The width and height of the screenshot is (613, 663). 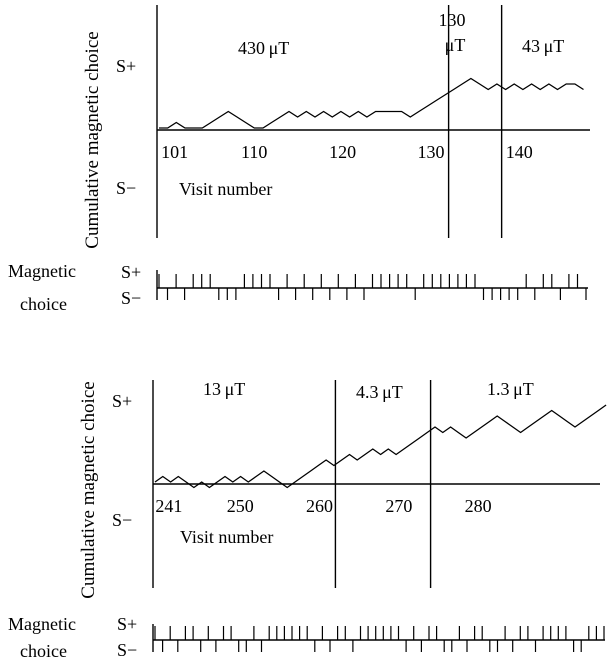 What do you see at coordinates (174, 152) in the screenshot?
I see `panel-1-tick-label-101: 101` at bounding box center [174, 152].